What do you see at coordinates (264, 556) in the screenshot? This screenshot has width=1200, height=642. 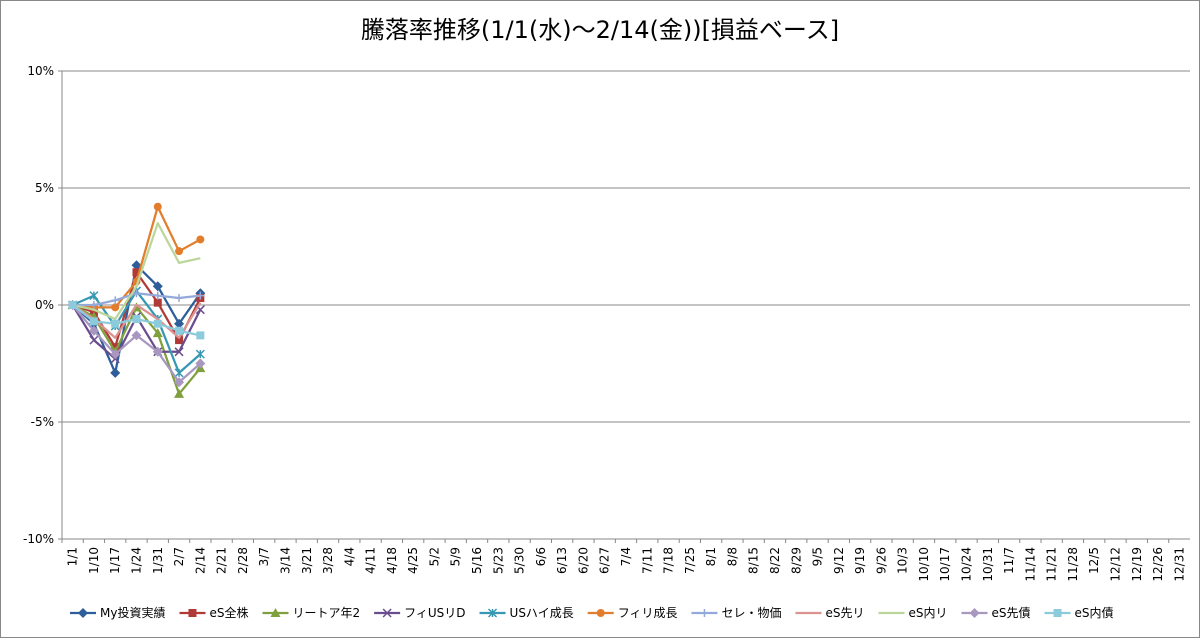 I see `x-tick-label: 3/7` at bounding box center [264, 556].